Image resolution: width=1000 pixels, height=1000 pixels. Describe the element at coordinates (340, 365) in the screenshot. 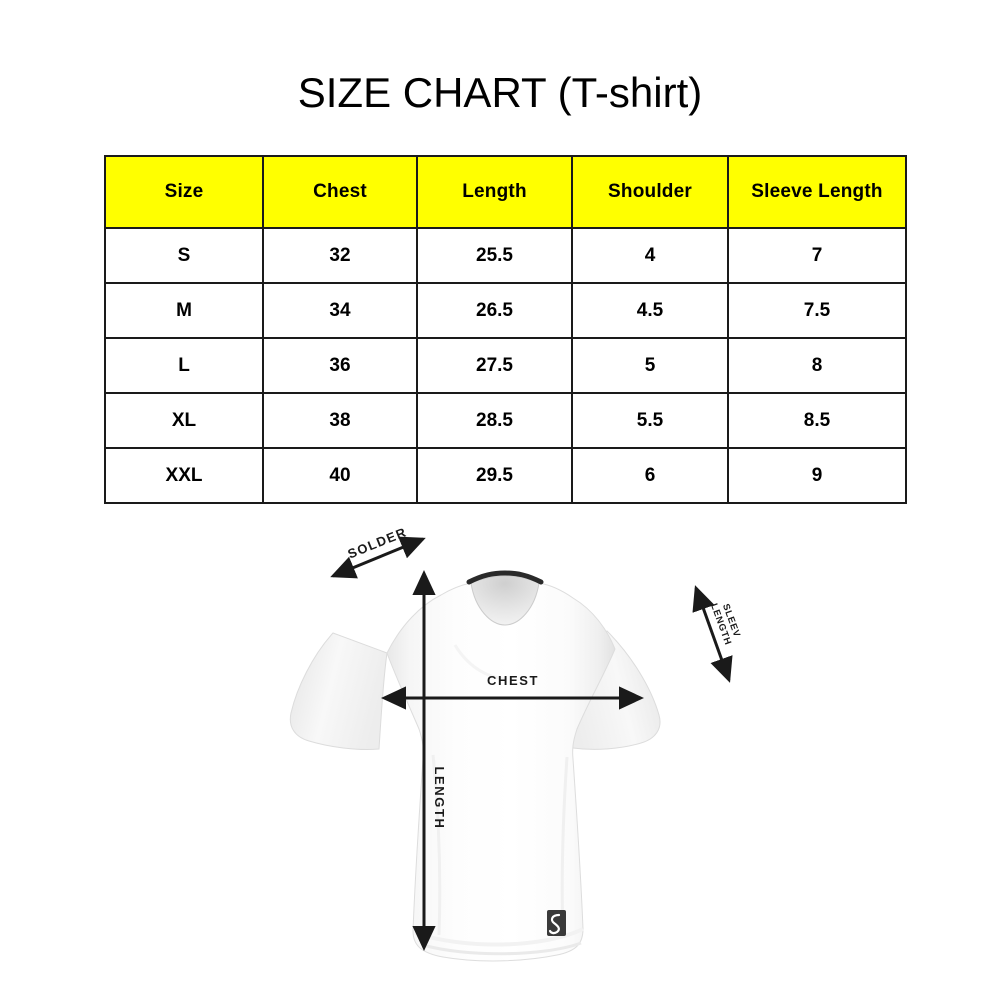

I see `cell-chest: 36` at that location.